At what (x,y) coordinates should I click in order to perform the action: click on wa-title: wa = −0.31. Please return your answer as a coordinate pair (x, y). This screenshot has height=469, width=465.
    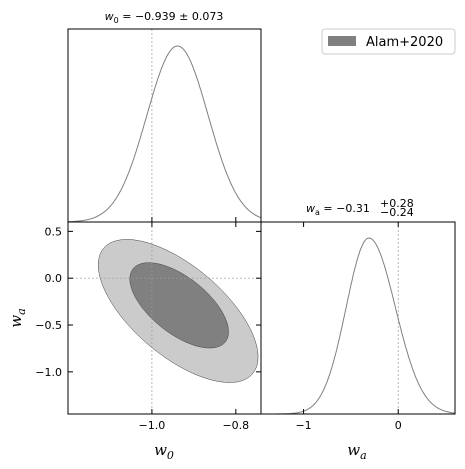
    Looking at the image, I should click on (338, 209).